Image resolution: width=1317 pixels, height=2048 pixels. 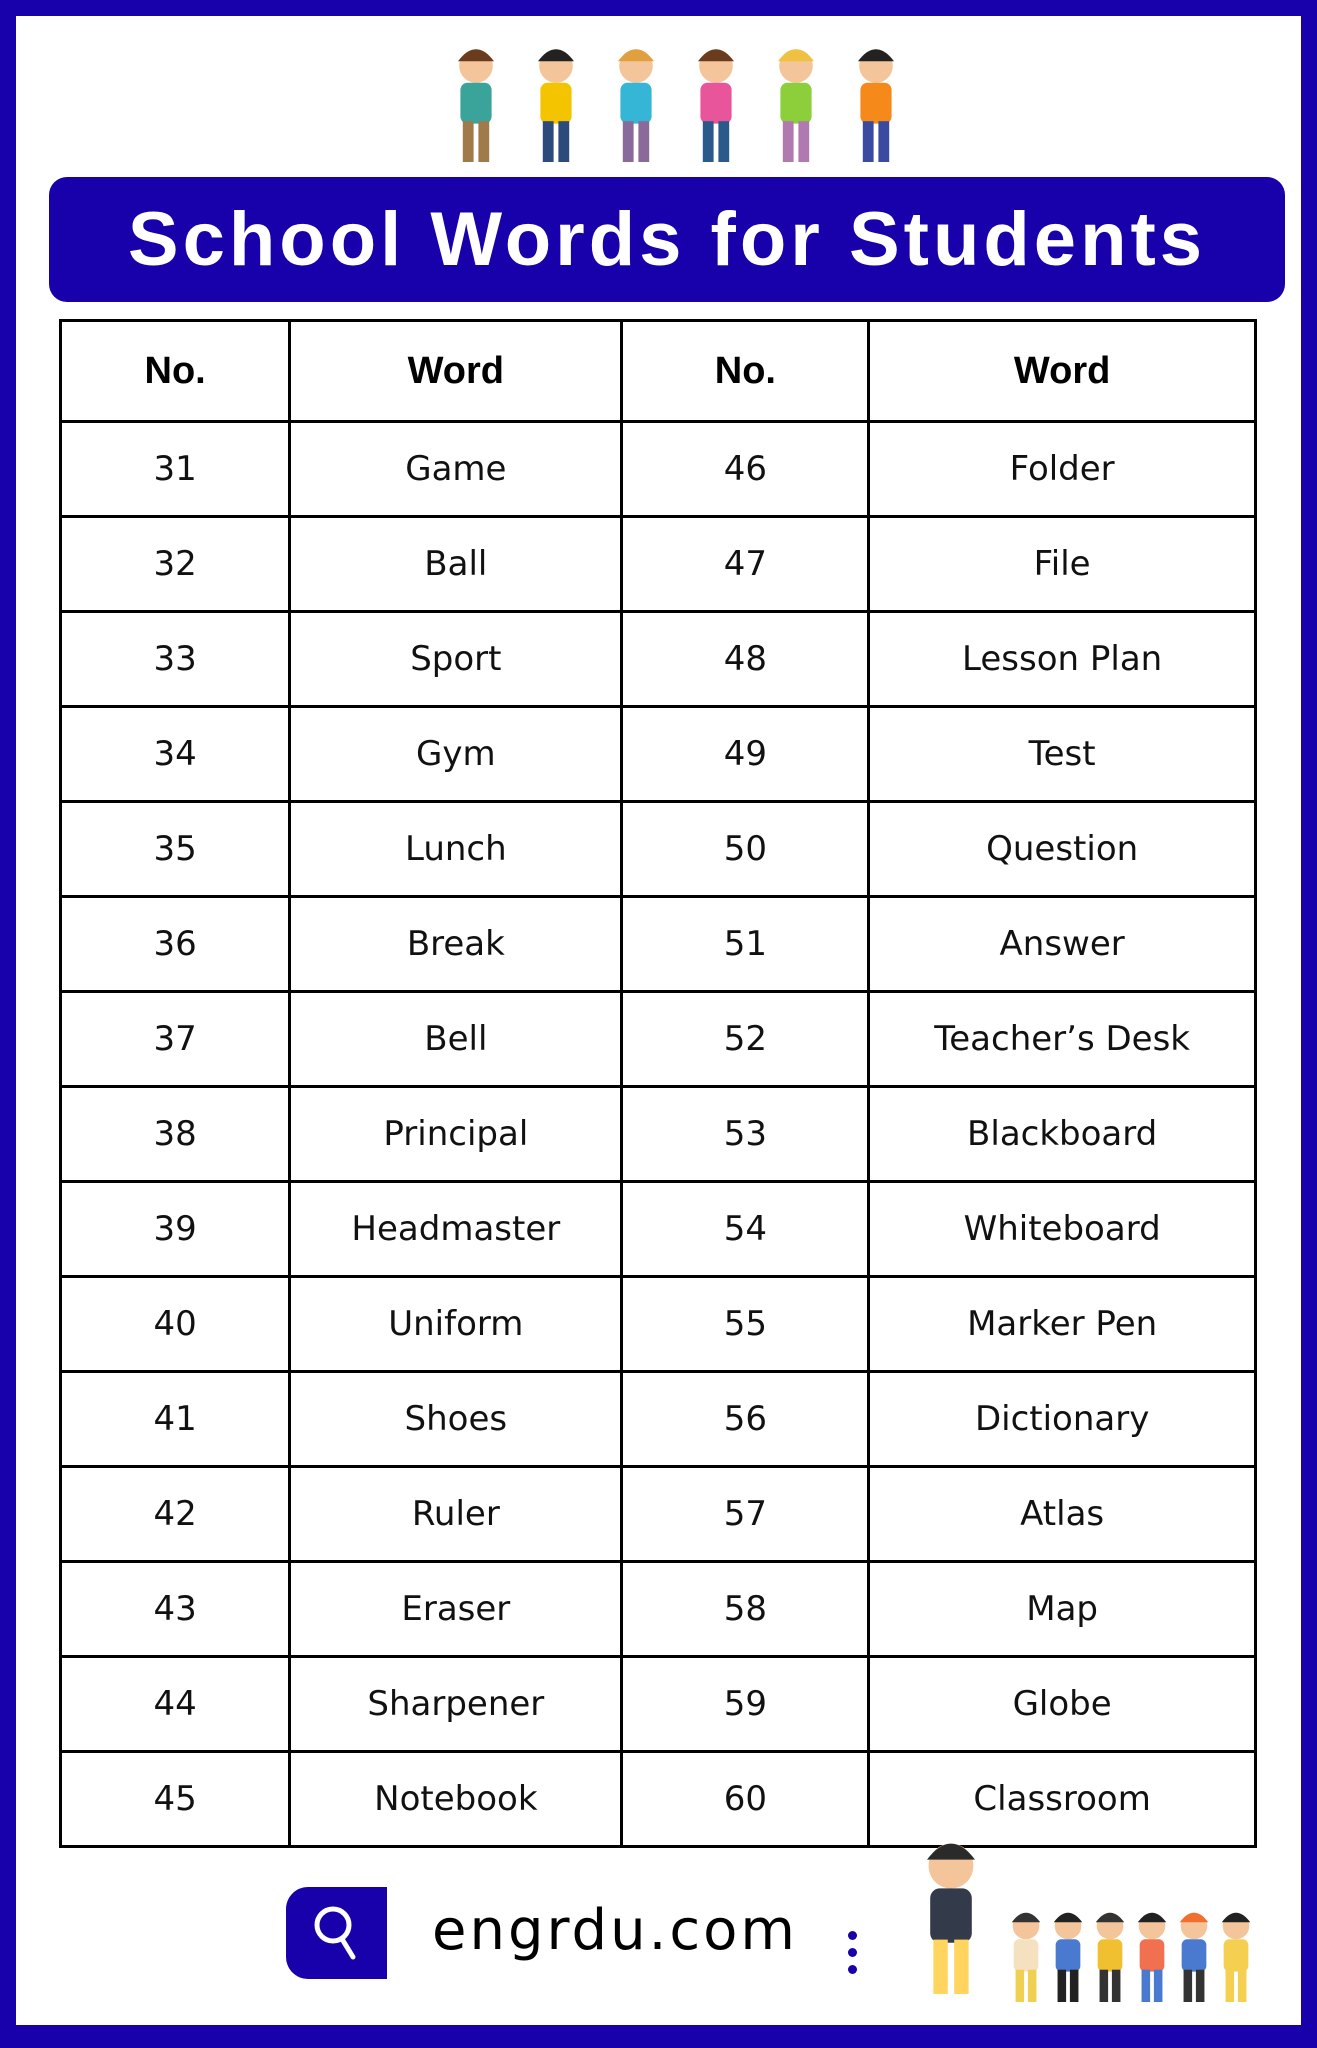 What do you see at coordinates (456, 1324) in the screenshot?
I see `word-cell: Uniform` at bounding box center [456, 1324].